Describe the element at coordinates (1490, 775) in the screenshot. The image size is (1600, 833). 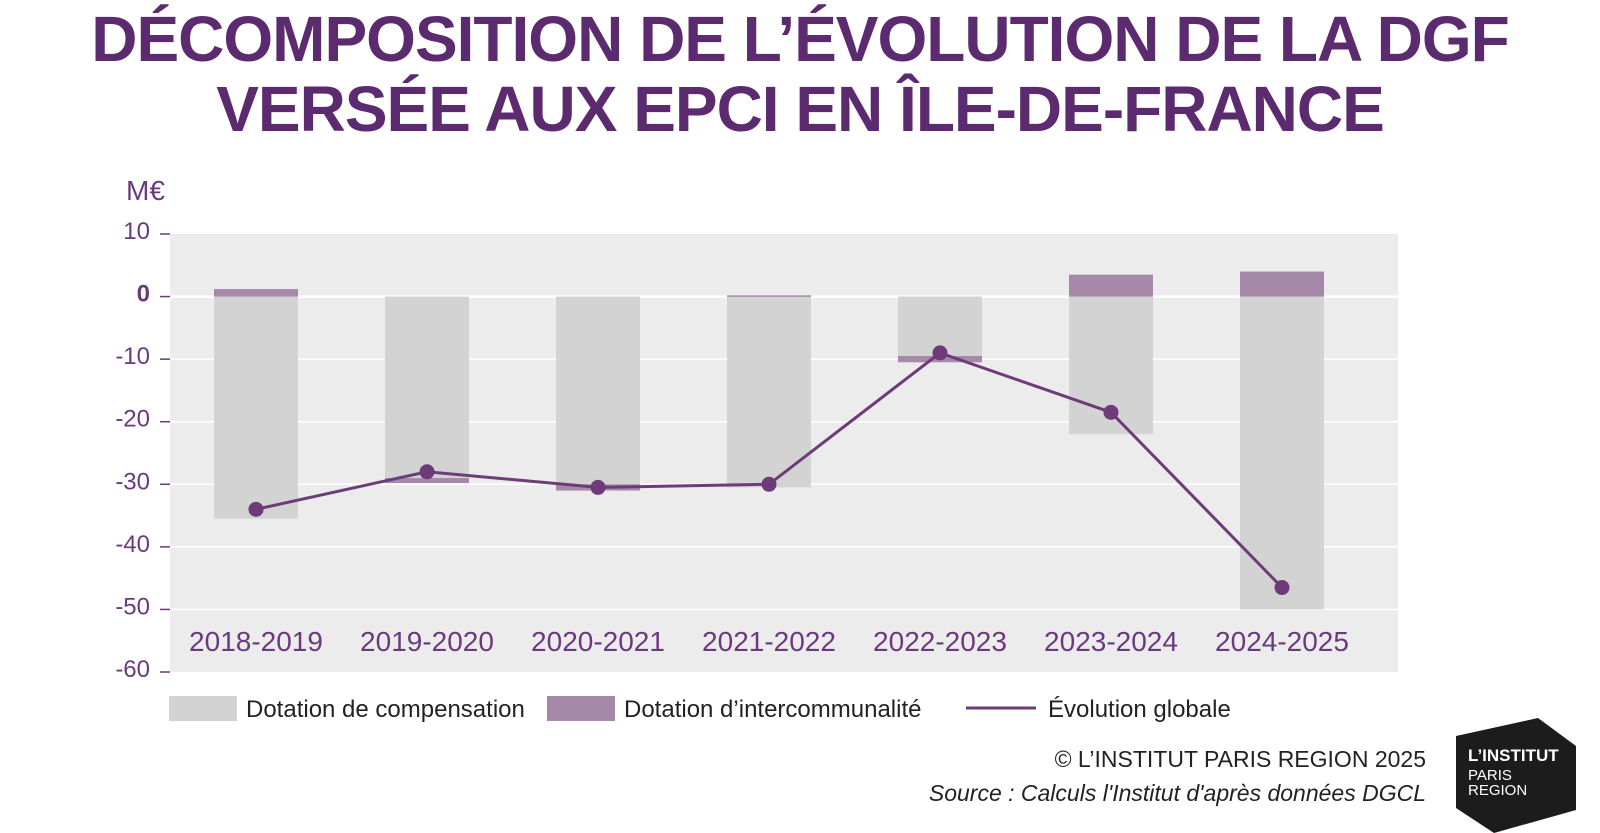
I see `logo-line-2: PARIS` at that location.